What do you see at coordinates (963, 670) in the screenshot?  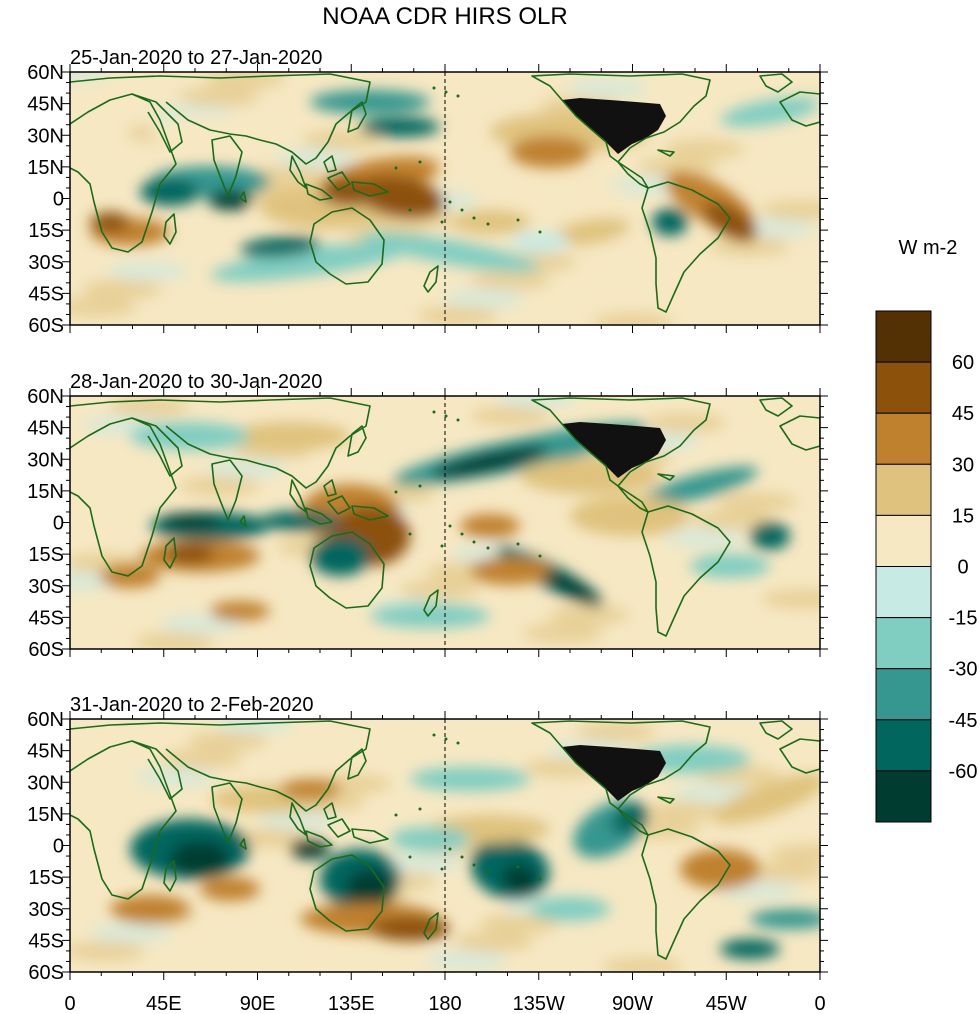 I see `colorbar-label: -30` at bounding box center [963, 670].